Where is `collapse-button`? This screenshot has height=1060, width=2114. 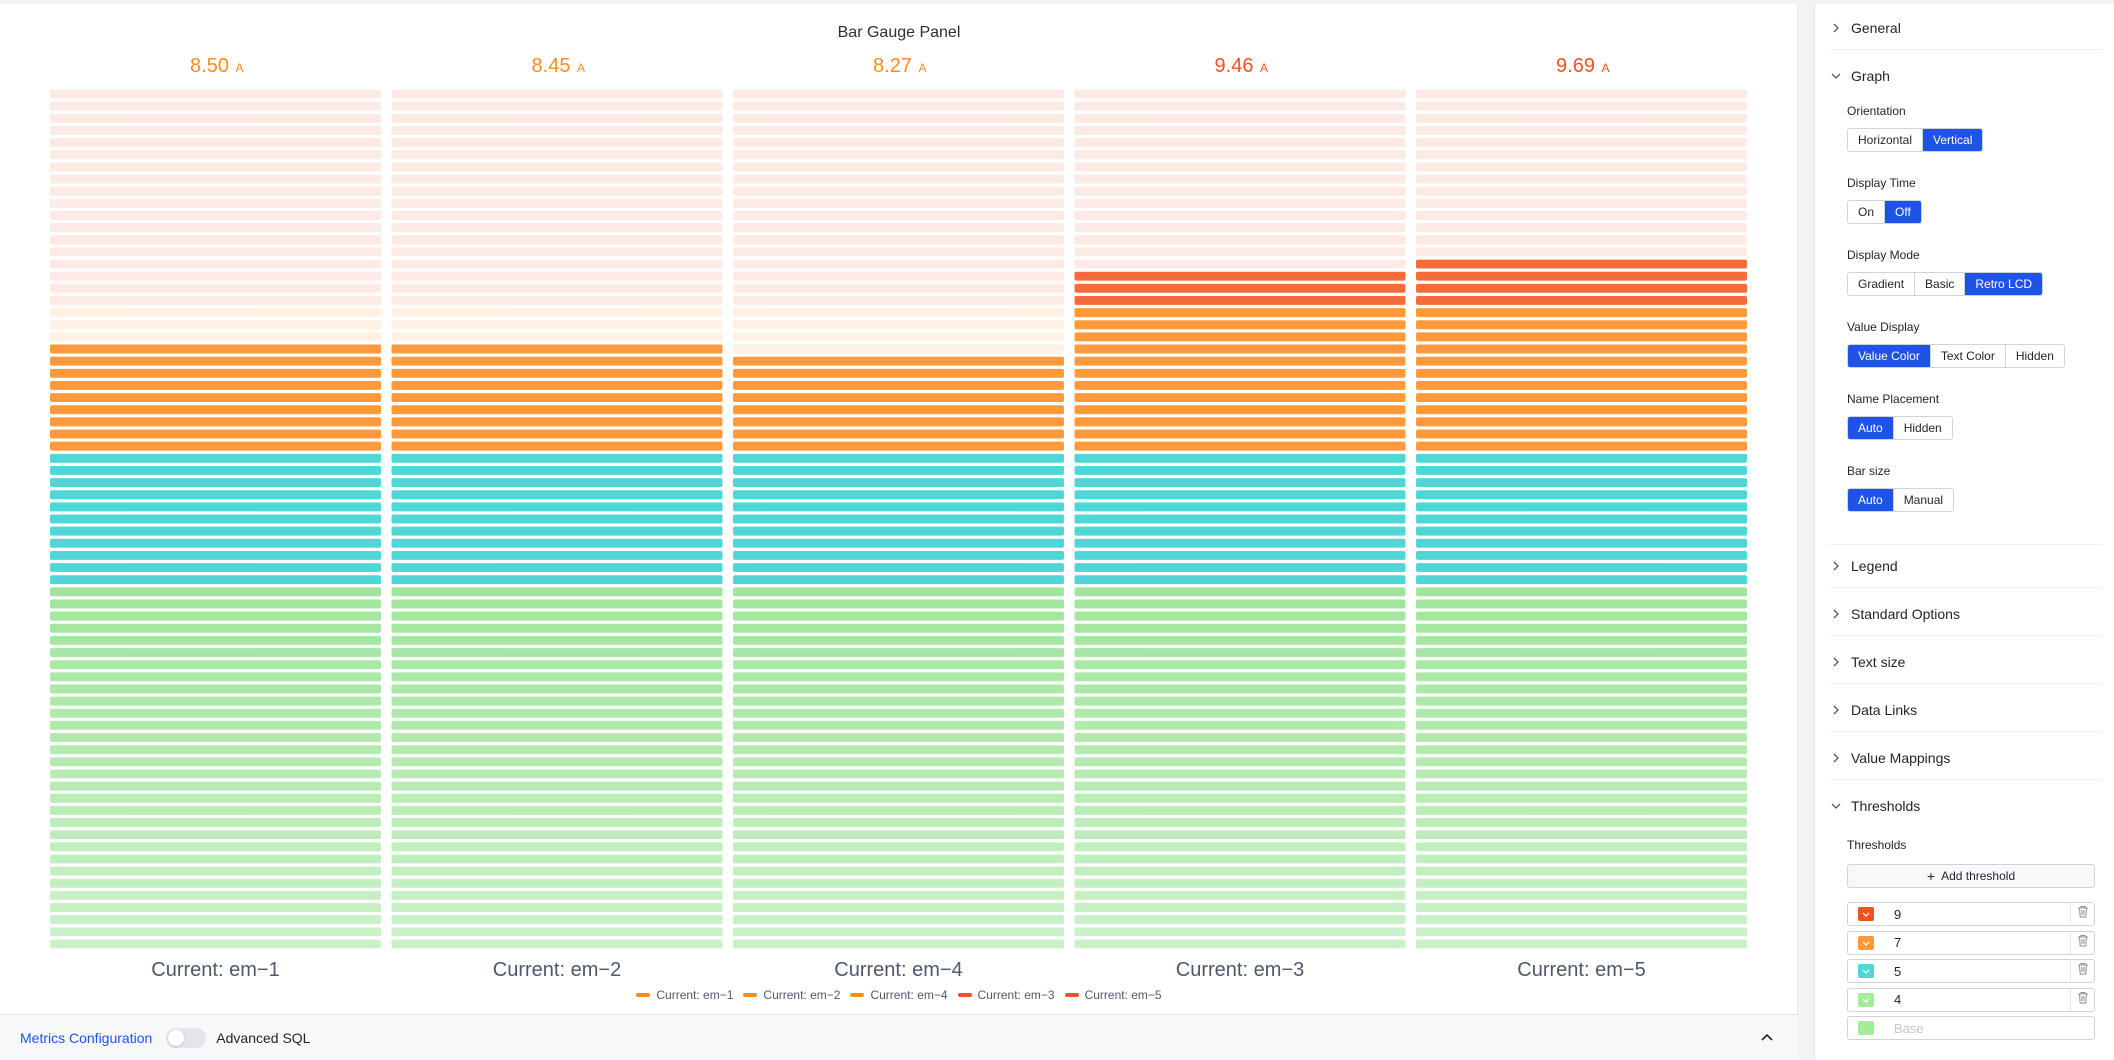
collapse-button is located at coordinates (1767, 1038).